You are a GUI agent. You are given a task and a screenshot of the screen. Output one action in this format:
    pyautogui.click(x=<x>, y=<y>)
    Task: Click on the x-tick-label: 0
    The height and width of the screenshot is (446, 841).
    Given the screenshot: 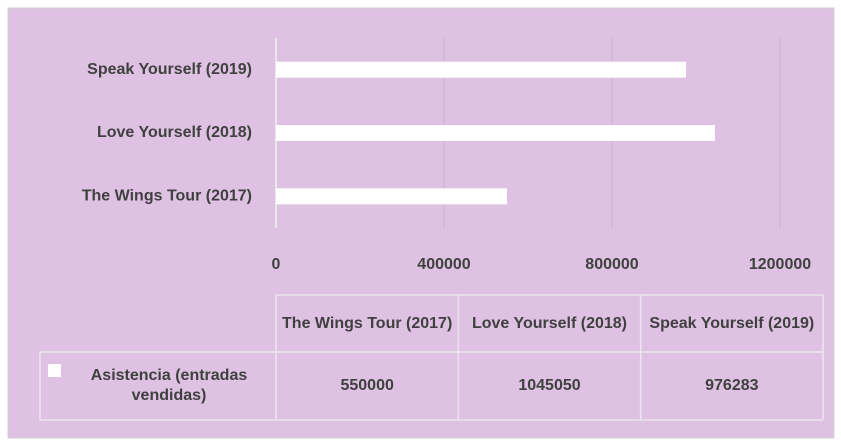 What is the action you would take?
    pyautogui.click(x=276, y=264)
    